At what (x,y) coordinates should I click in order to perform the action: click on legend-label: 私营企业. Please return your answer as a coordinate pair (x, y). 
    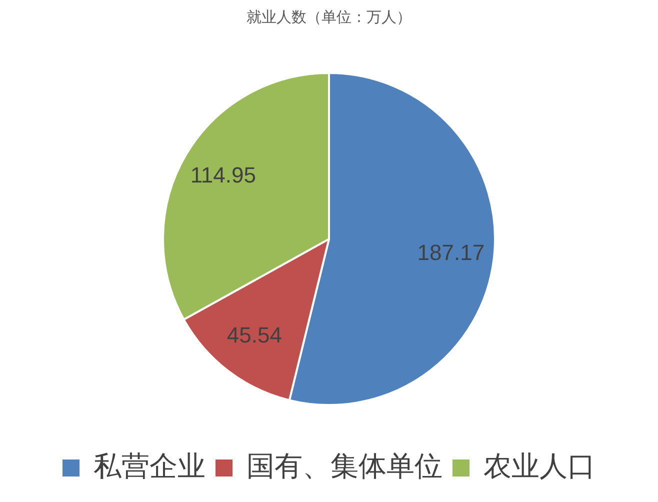
    Looking at the image, I should click on (150, 466).